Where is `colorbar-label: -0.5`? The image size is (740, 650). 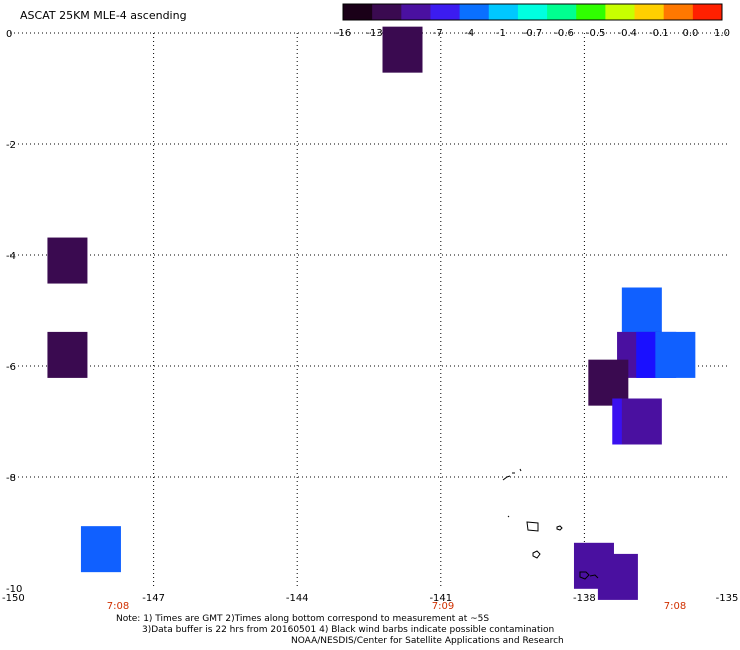
colorbar-label: -0.5 is located at coordinates (596, 33).